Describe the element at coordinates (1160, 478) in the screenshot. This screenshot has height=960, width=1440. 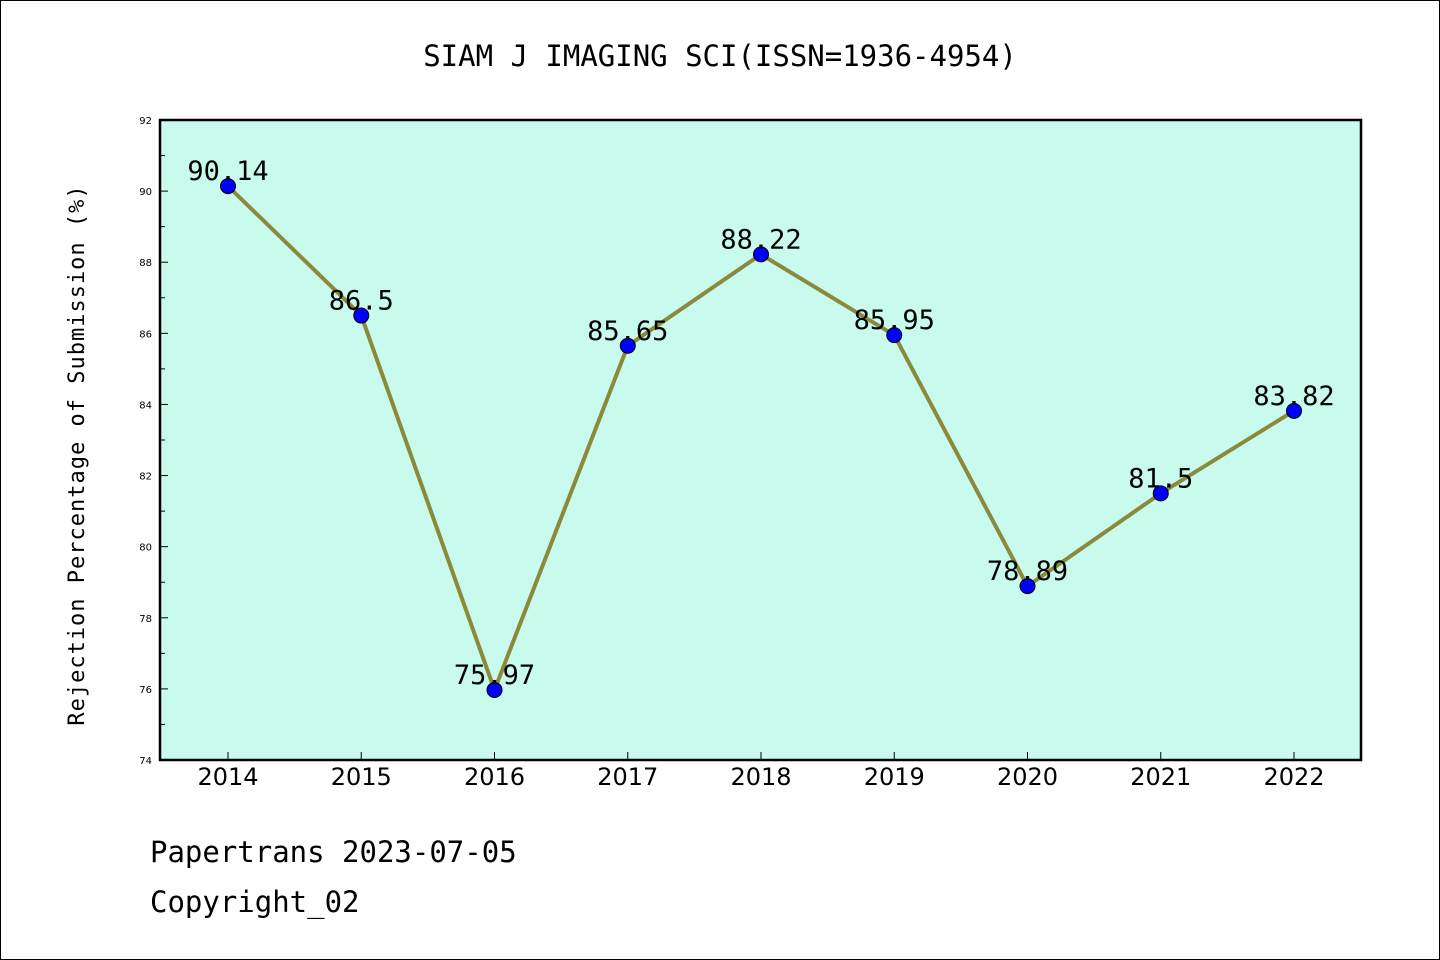
I see `data-label: 81.5` at that location.